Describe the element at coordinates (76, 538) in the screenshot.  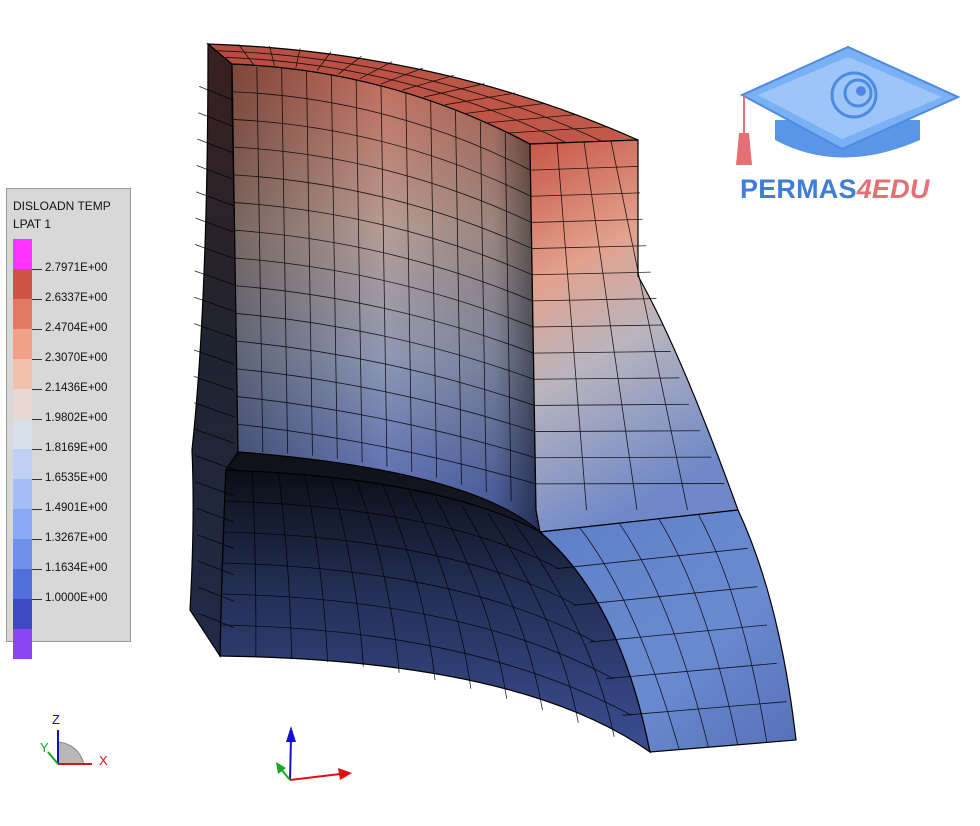
I see `legend-value-label: 1.3267E+00` at that location.